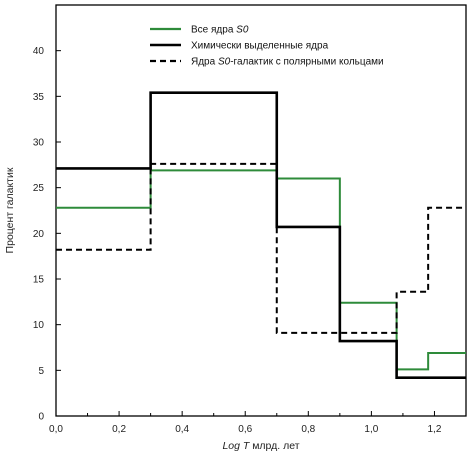 Image resolution: width=470 pixels, height=458 pixels. I want to click on x-tick-label: 0,8, so click(308, 429).